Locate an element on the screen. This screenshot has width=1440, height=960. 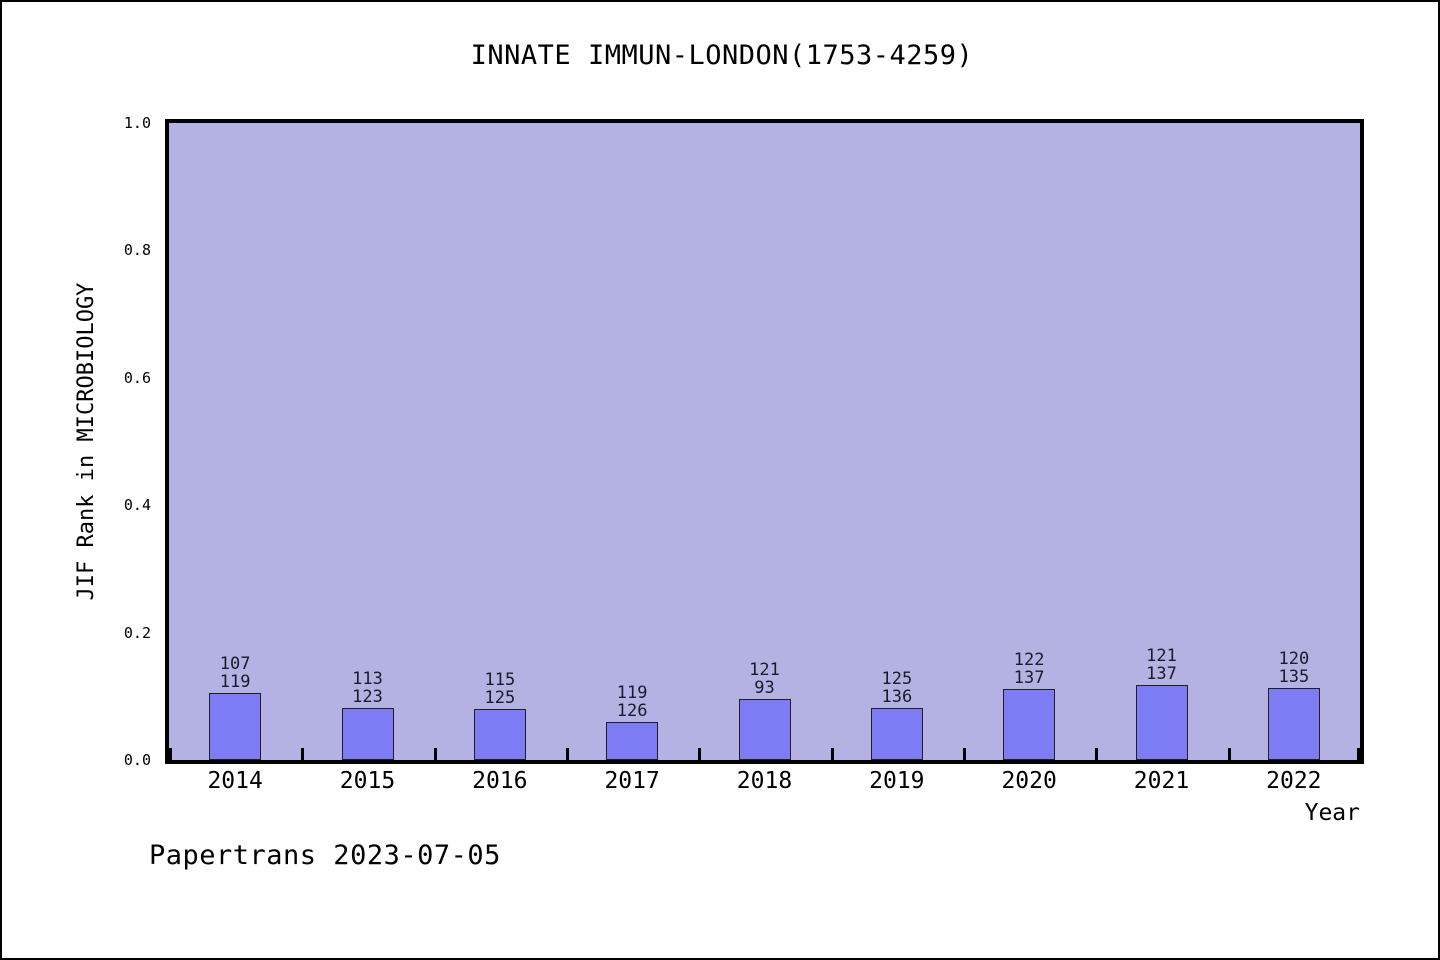
bar-value-label-2021: 121 137 is located at coordinates (1162, 665).